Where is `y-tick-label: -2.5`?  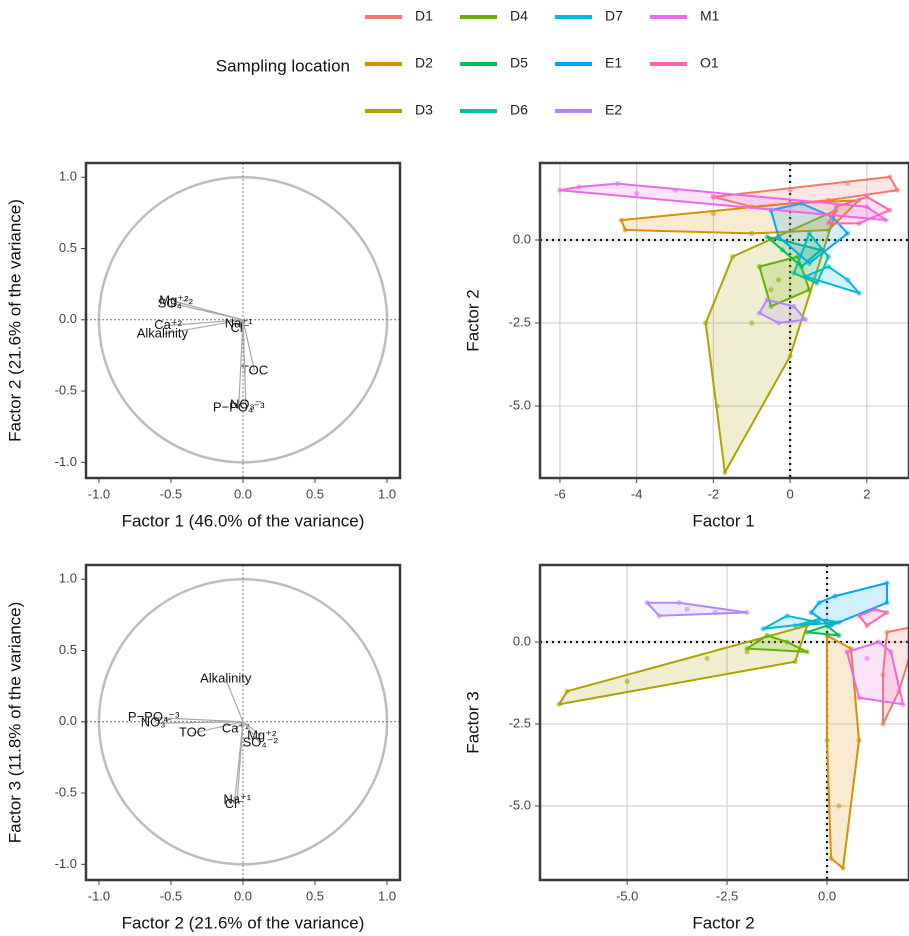 y-tick-label: -2.5 is located at coordinates (520, 321).